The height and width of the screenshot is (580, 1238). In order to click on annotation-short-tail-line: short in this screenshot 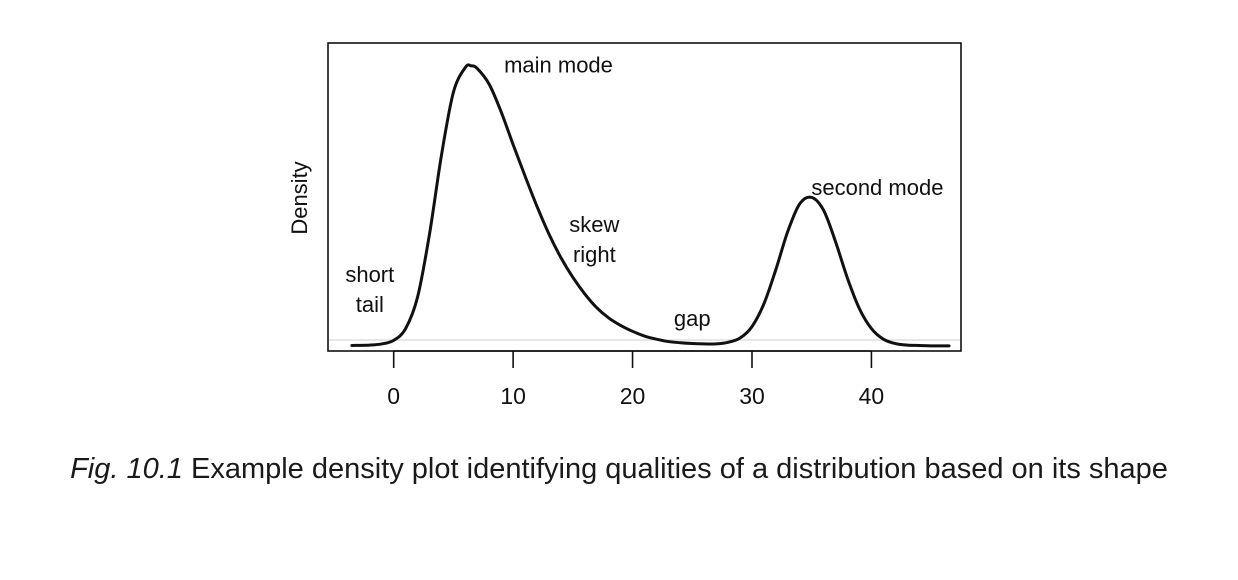, I will do `click(369, 274)`.